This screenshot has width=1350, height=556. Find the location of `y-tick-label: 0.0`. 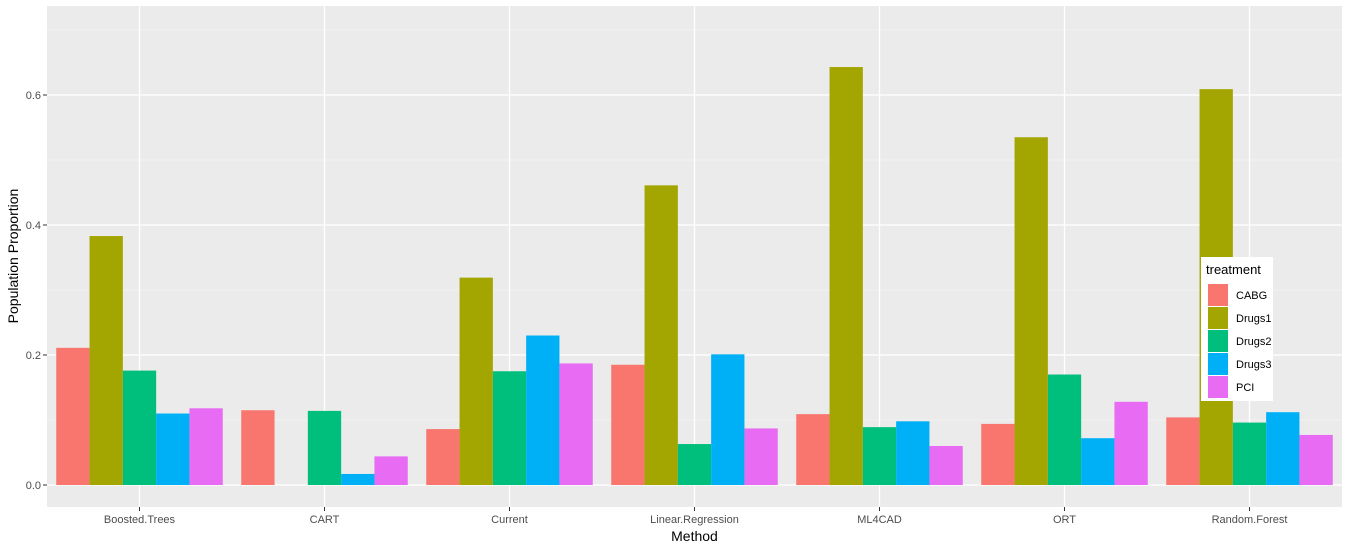

y-tick-label: 0.0 is located at coordinates (33, 486).